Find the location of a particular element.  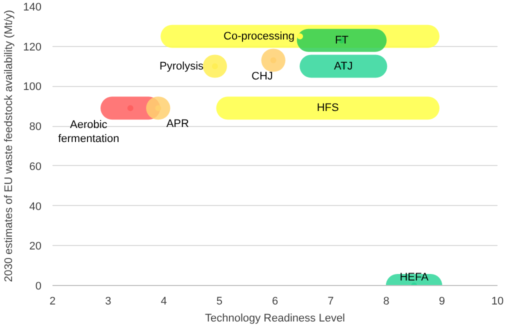

x-tick-label: 5 is located at coordinates (219, 302).